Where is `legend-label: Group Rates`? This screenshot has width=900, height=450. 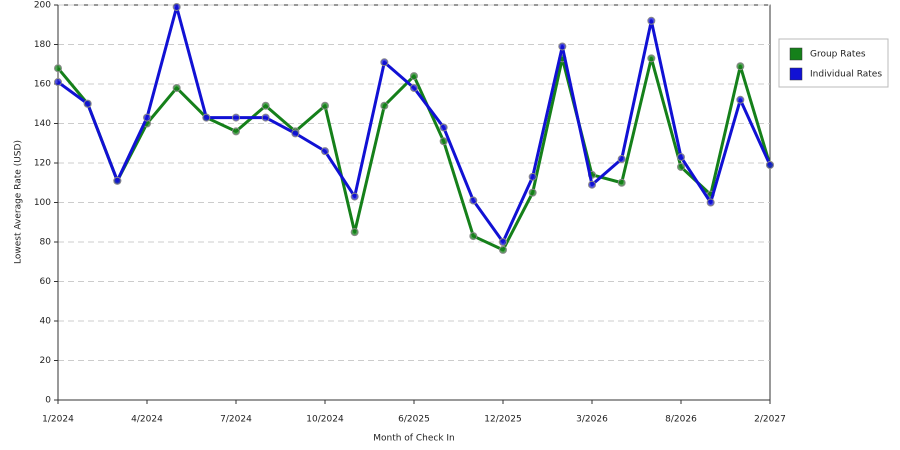 legend-label: Group Rates is located at coordinates (838, 55).